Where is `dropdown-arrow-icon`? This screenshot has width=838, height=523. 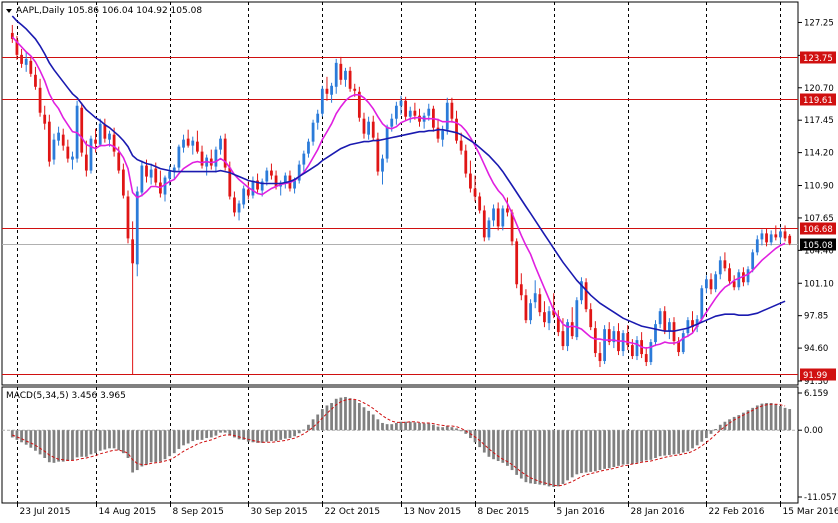 dropdown-arrow-icon is located at coordinates (9, 11).